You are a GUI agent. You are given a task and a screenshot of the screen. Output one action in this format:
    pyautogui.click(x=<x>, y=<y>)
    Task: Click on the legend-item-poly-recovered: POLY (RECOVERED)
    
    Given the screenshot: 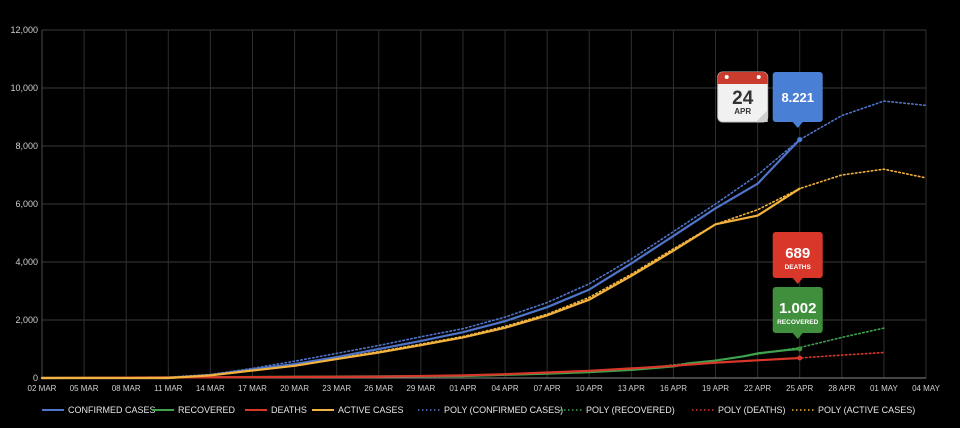 What is the action you would take?
    pyautogui.click(x=617, y=410)
    